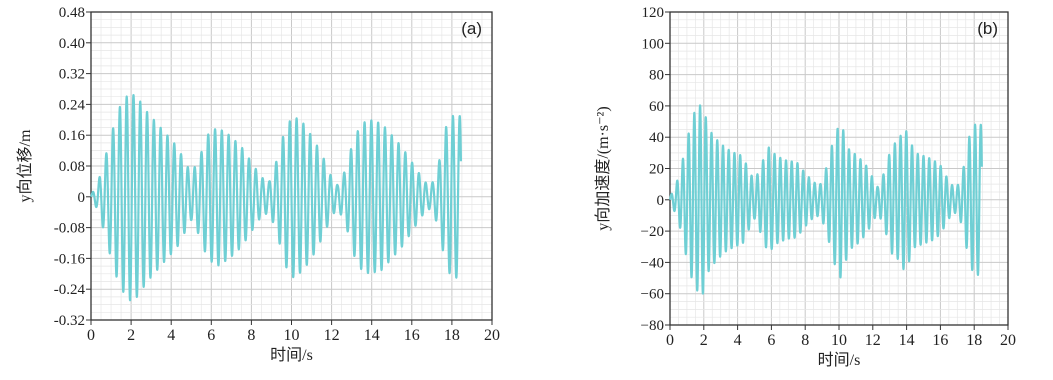  Describe the element at coordinates (652, 295) in the screenshot. I see `y-tick-label: −60` at that location.